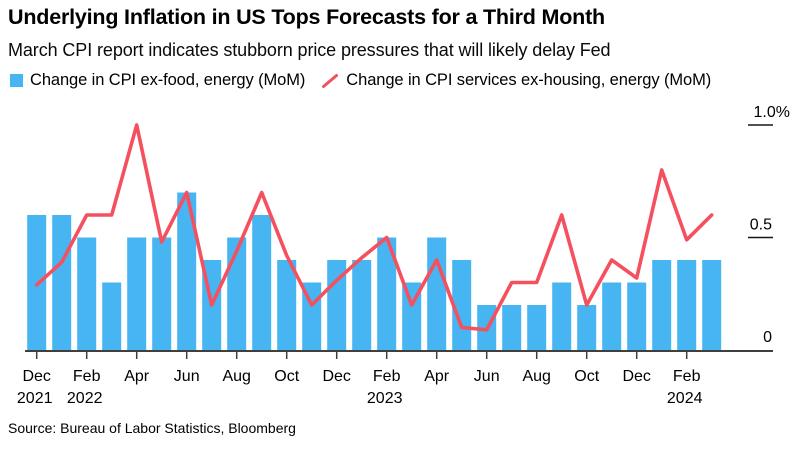 The width and height of the screenshot is (805, 452). I want to click on y-tick-label-0: 0, so click(767, 337).